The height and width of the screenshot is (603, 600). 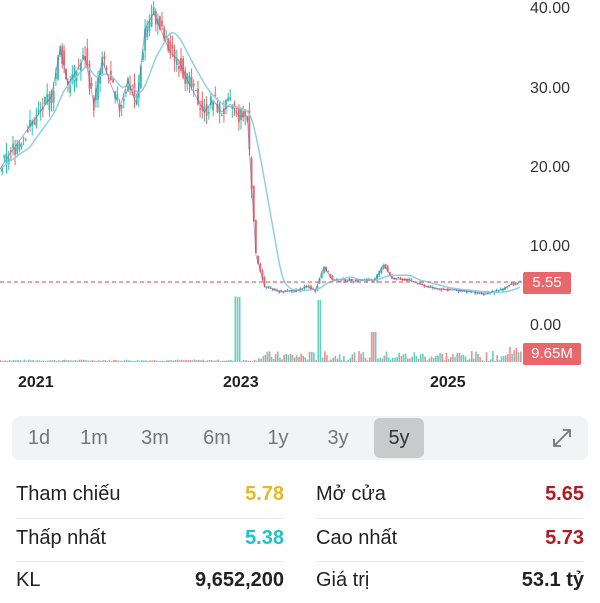 I want to click on range-3m-button: 3m, so click(x=155, y=438).